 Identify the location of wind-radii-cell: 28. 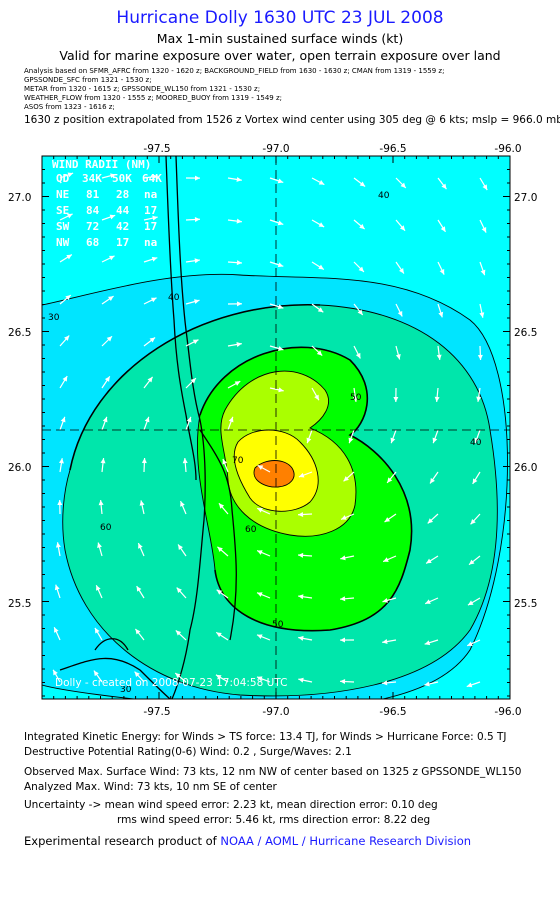
(122, 194).